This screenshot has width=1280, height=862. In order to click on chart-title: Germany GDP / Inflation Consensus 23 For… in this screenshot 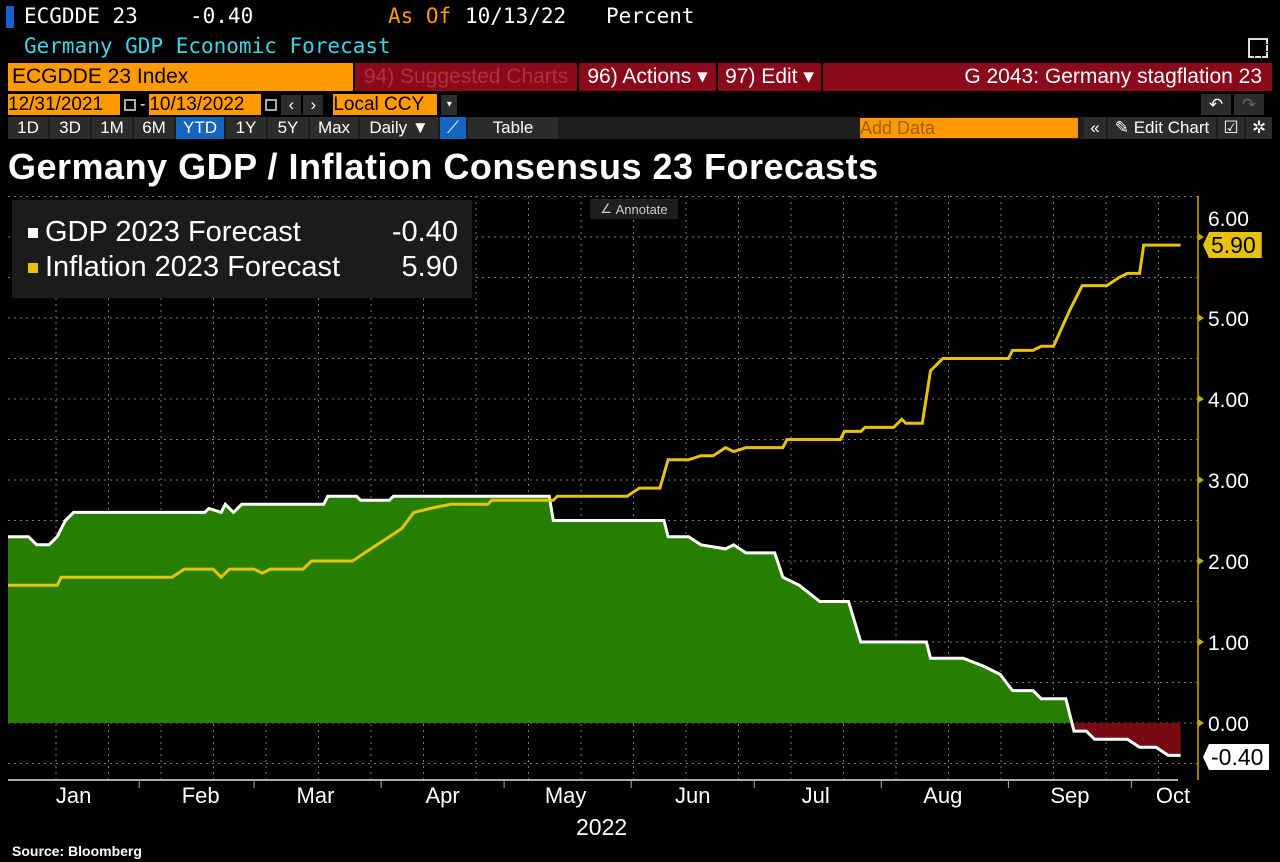, I will do `click(443, 166)`.